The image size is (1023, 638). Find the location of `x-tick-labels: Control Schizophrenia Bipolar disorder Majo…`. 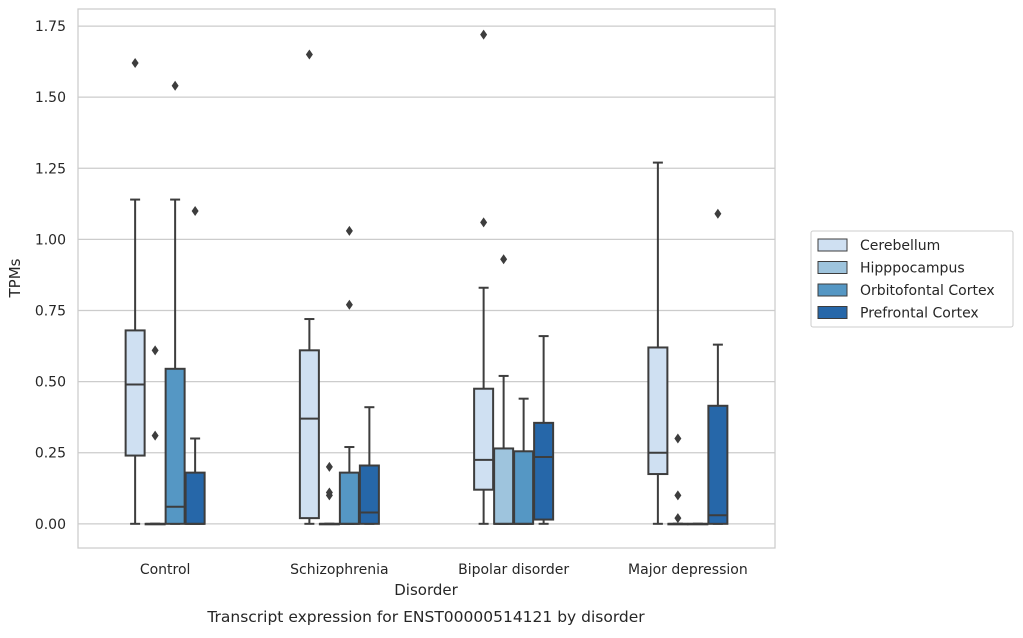

x-tick-labels: Control Schizophrenia Bipolar disorder Majo… is located at coordinates (444, 570).